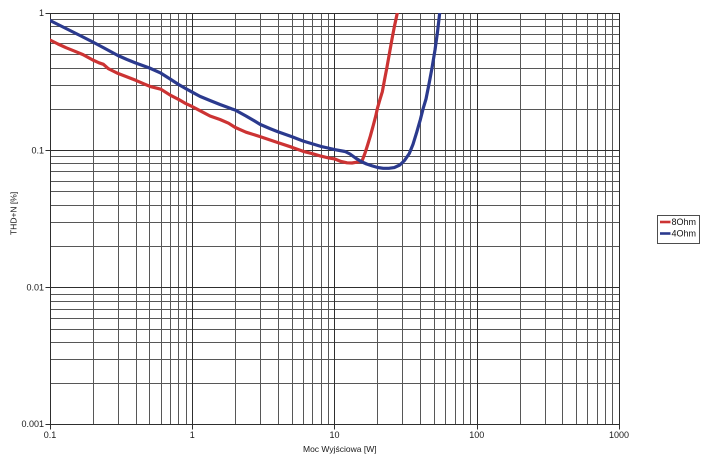 This screenshot has width=708, height=461. I want to click on svg-text: 100, so click(476, 435).